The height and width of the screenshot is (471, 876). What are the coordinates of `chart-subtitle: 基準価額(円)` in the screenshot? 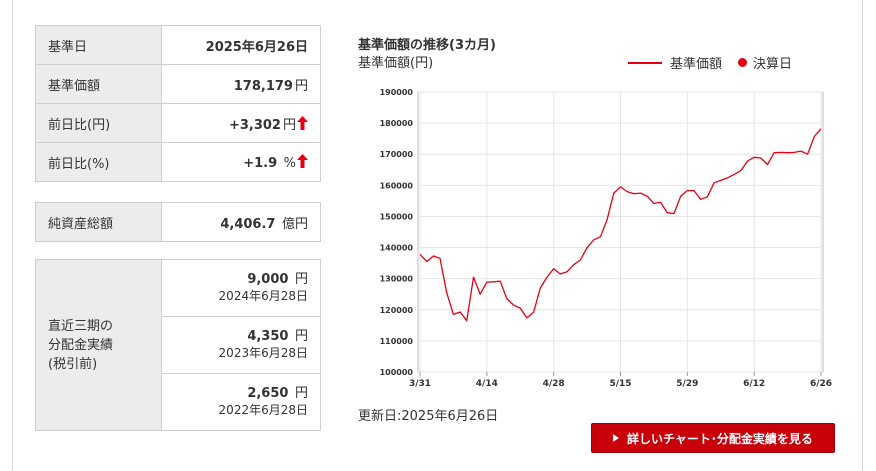 It's located at (396, 63).